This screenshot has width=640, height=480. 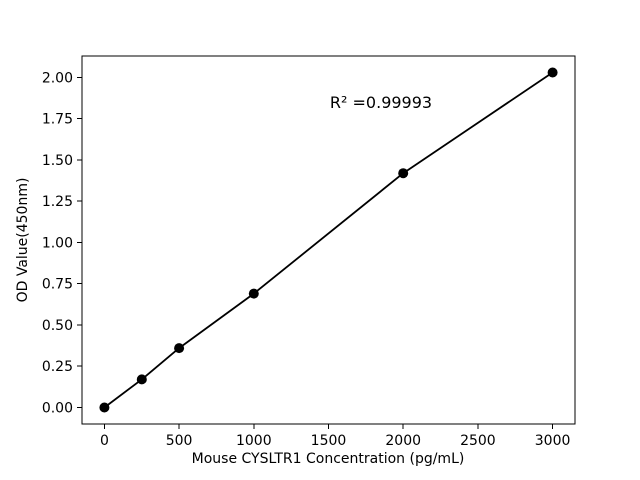 I want to click on y-tick-label: 0.00, so click(x=57, y=408).